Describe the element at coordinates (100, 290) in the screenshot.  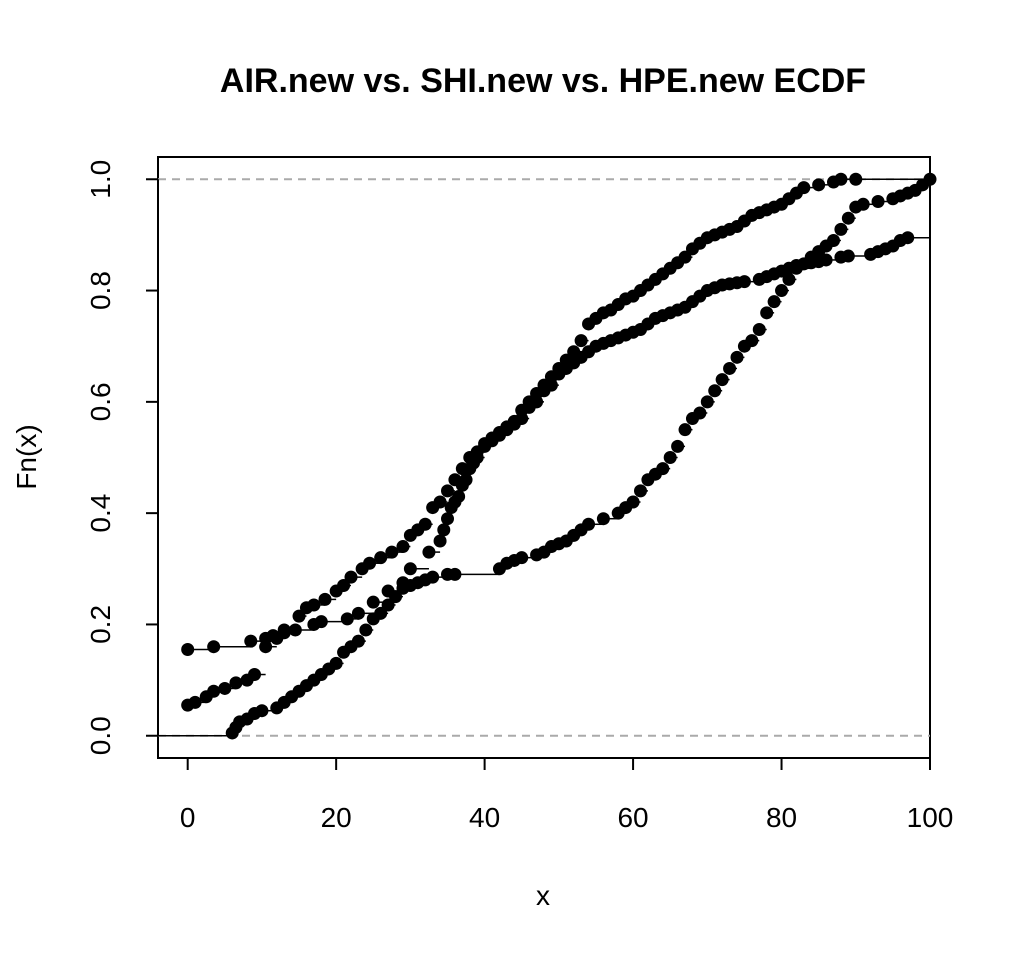
I see `y-tick-label: 0.8` at that location.